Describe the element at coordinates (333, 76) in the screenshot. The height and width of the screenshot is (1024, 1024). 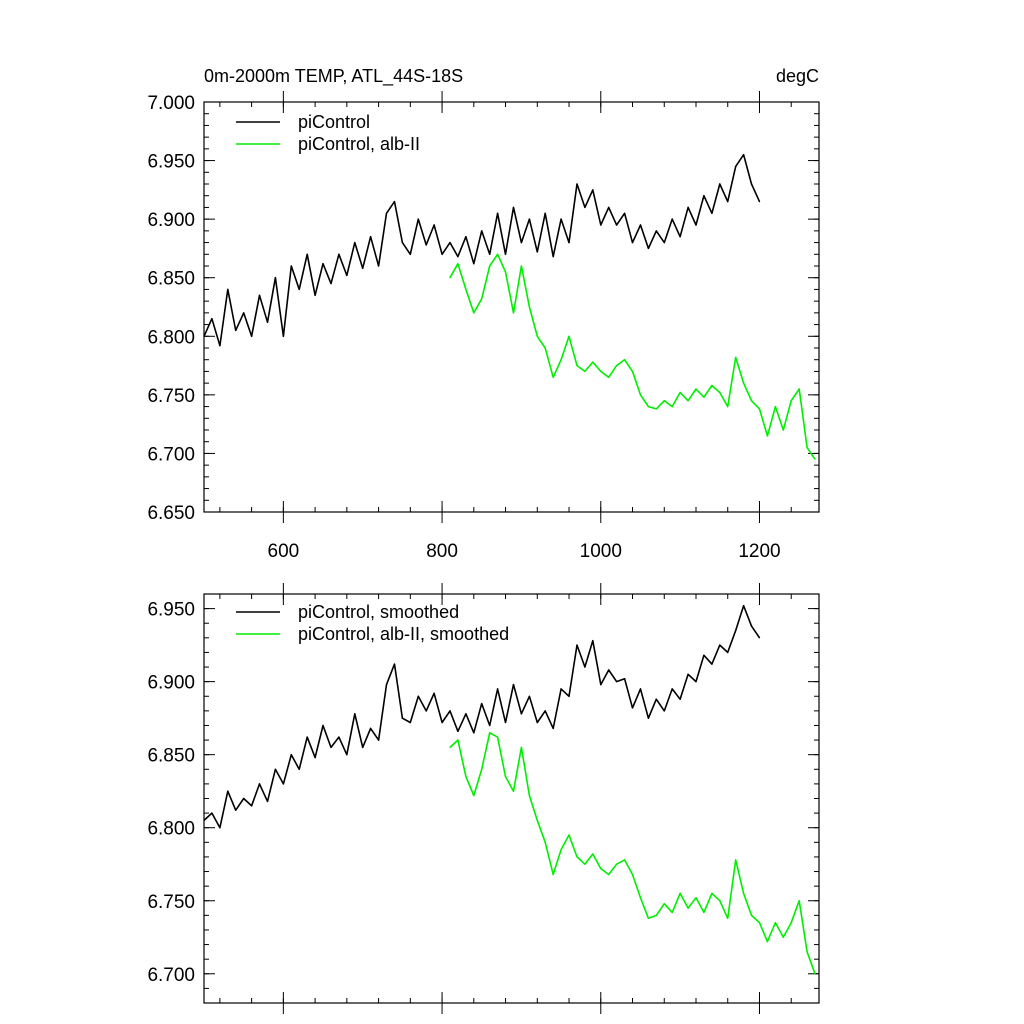
I see `chart-title: 0m-2000m TEMP, ATL_44S-18S` at that location.